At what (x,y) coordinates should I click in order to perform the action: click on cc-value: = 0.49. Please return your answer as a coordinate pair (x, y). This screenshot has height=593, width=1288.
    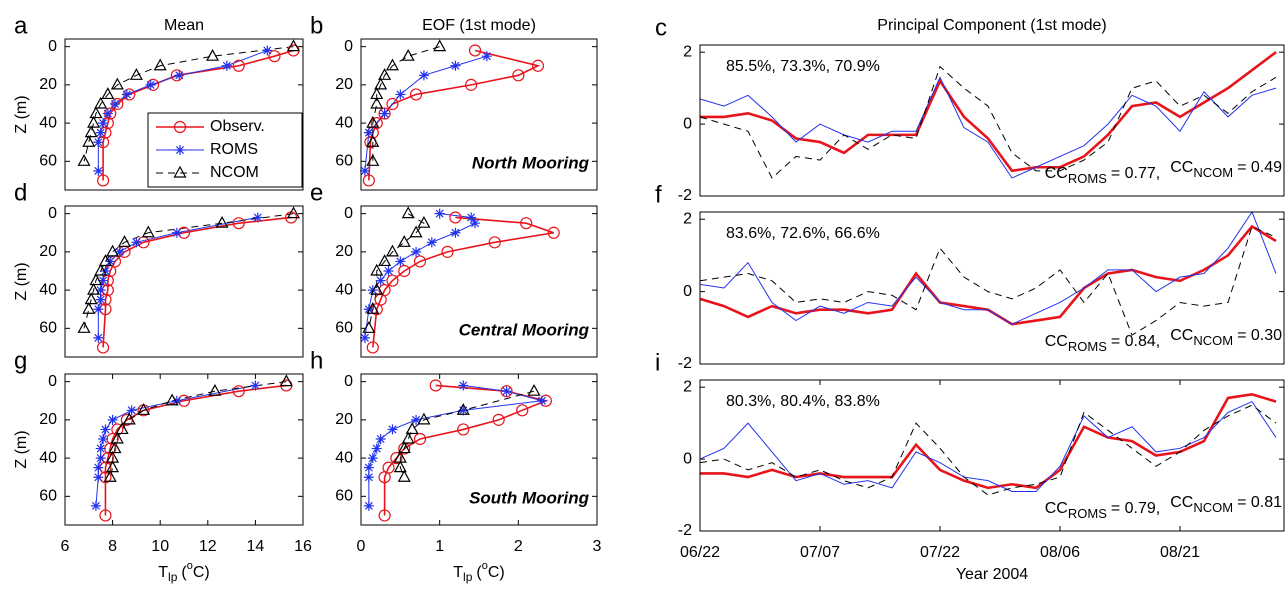
    Looking at the image, I should click on (1259, 167).